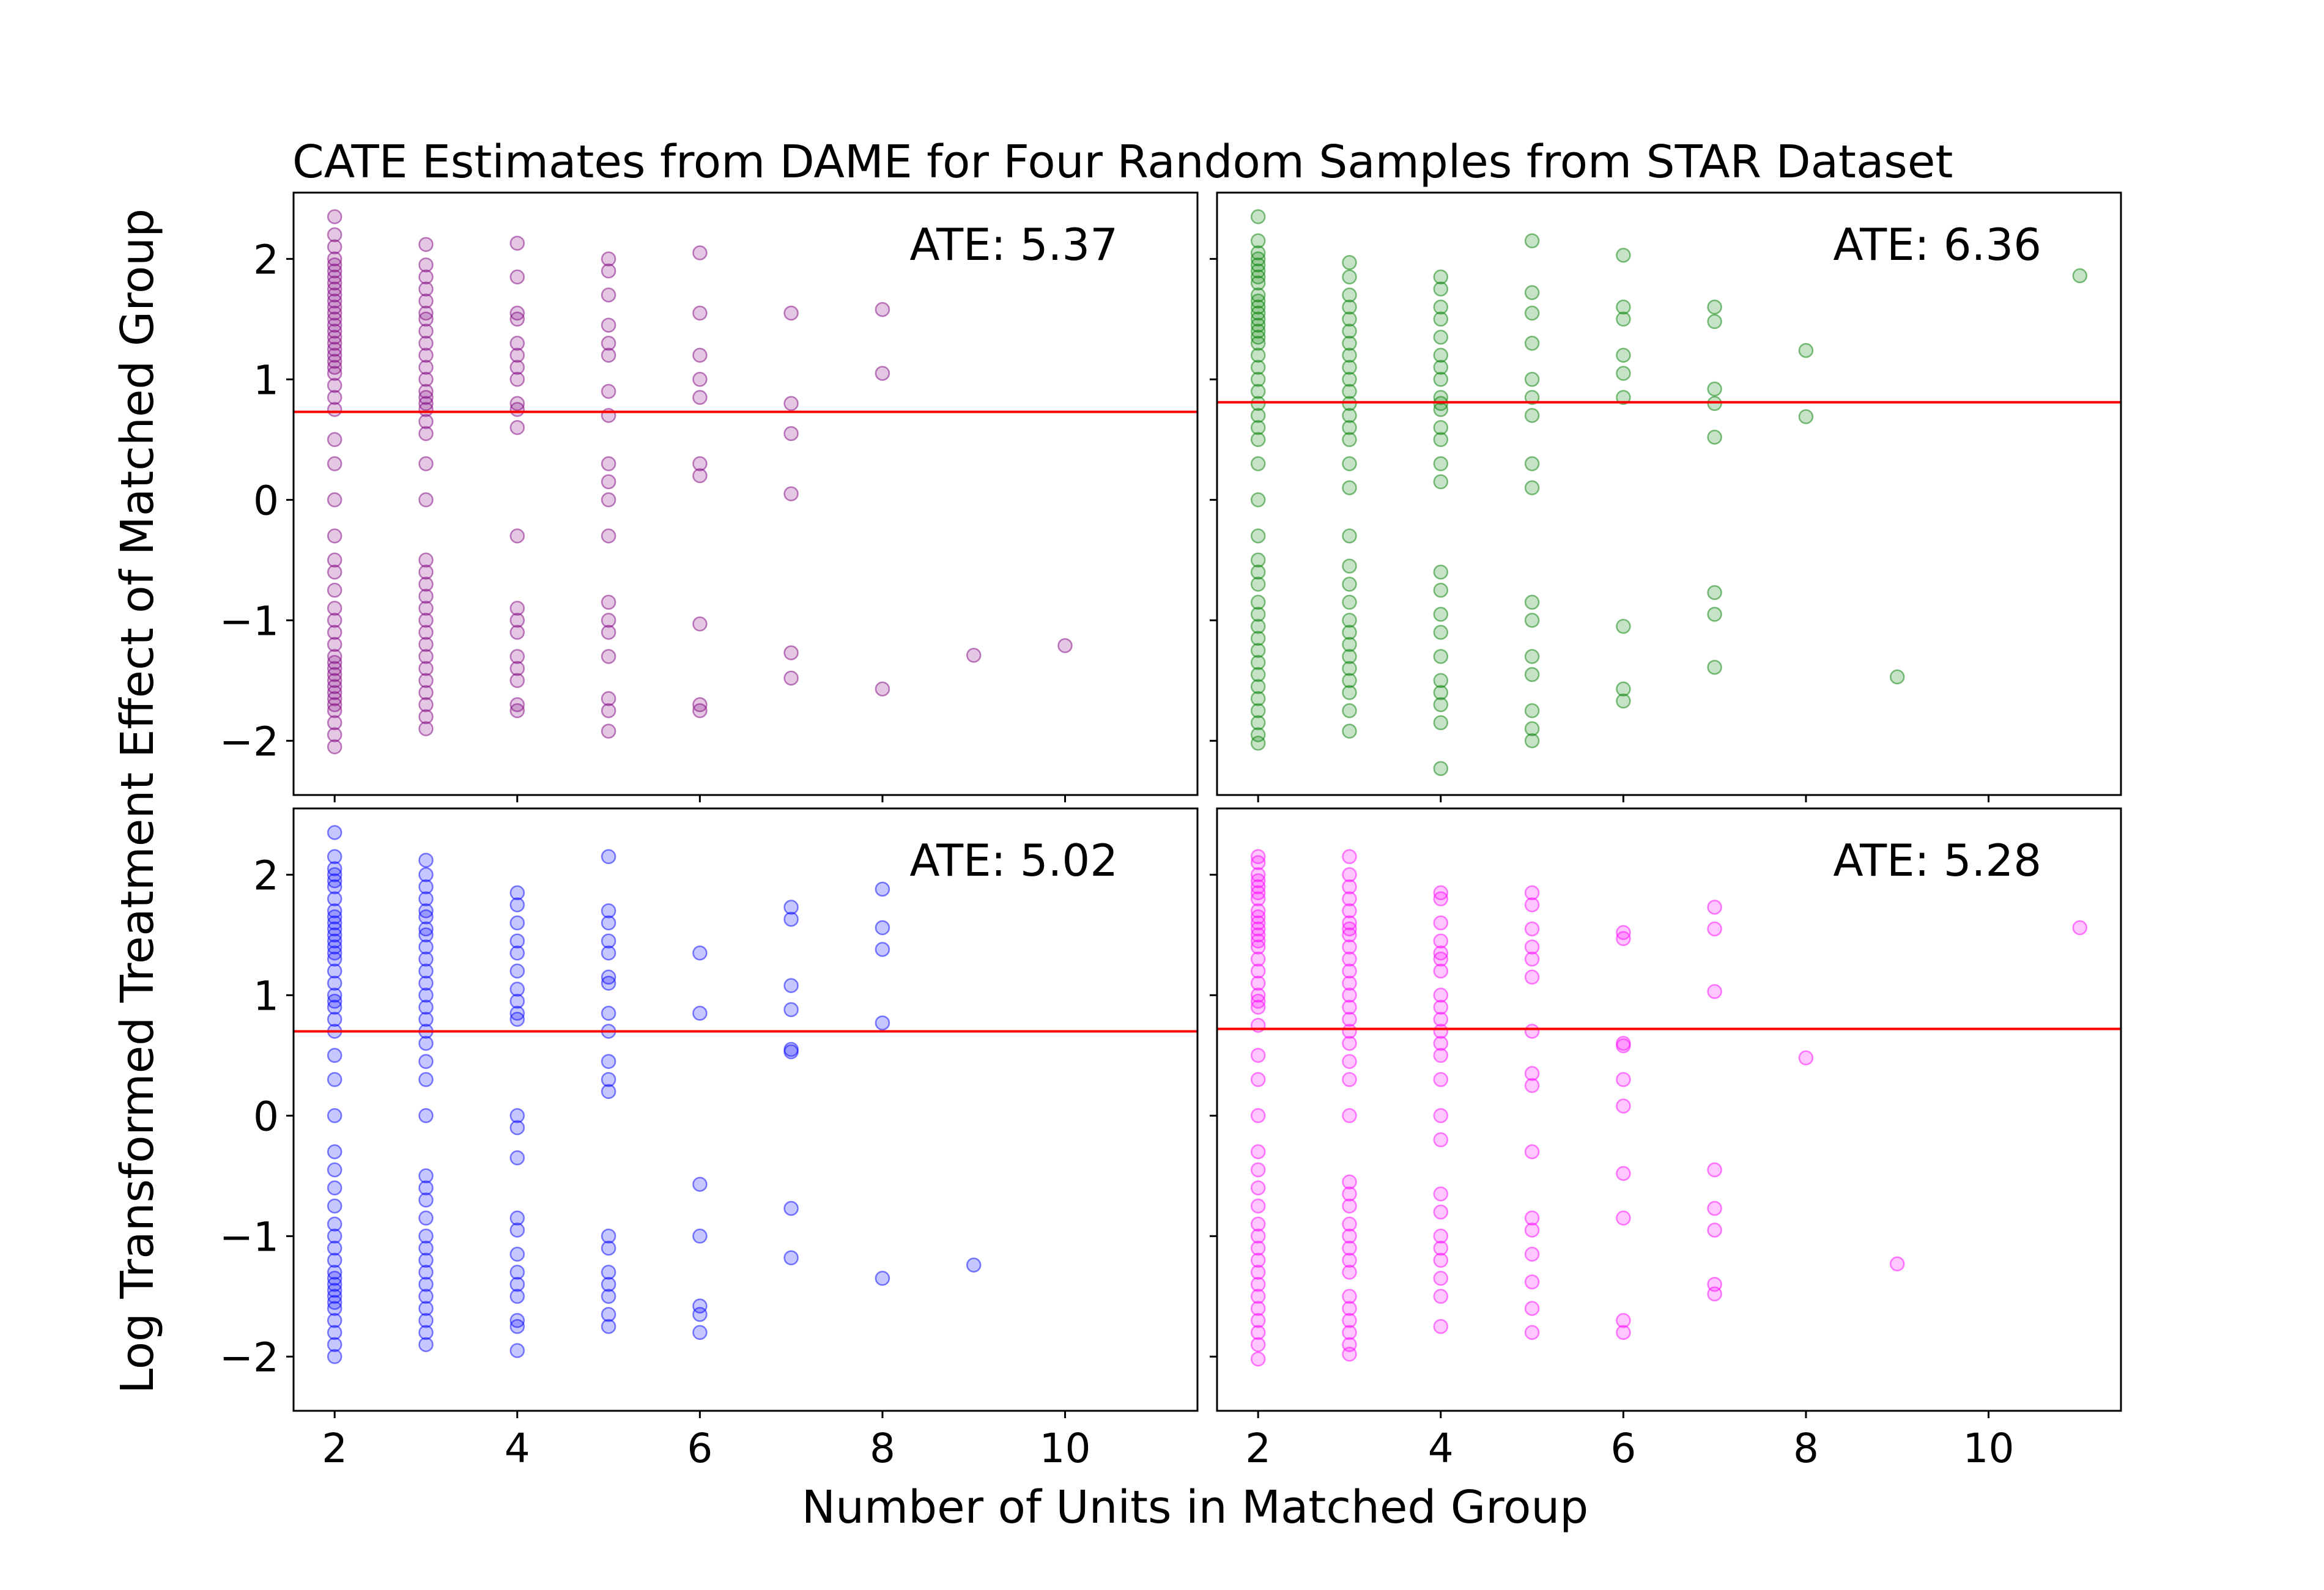  What do you see at coordinates (266, 501) in the screenshot?
I see `y-tick-label: 0` at bounding box center [266, 501].